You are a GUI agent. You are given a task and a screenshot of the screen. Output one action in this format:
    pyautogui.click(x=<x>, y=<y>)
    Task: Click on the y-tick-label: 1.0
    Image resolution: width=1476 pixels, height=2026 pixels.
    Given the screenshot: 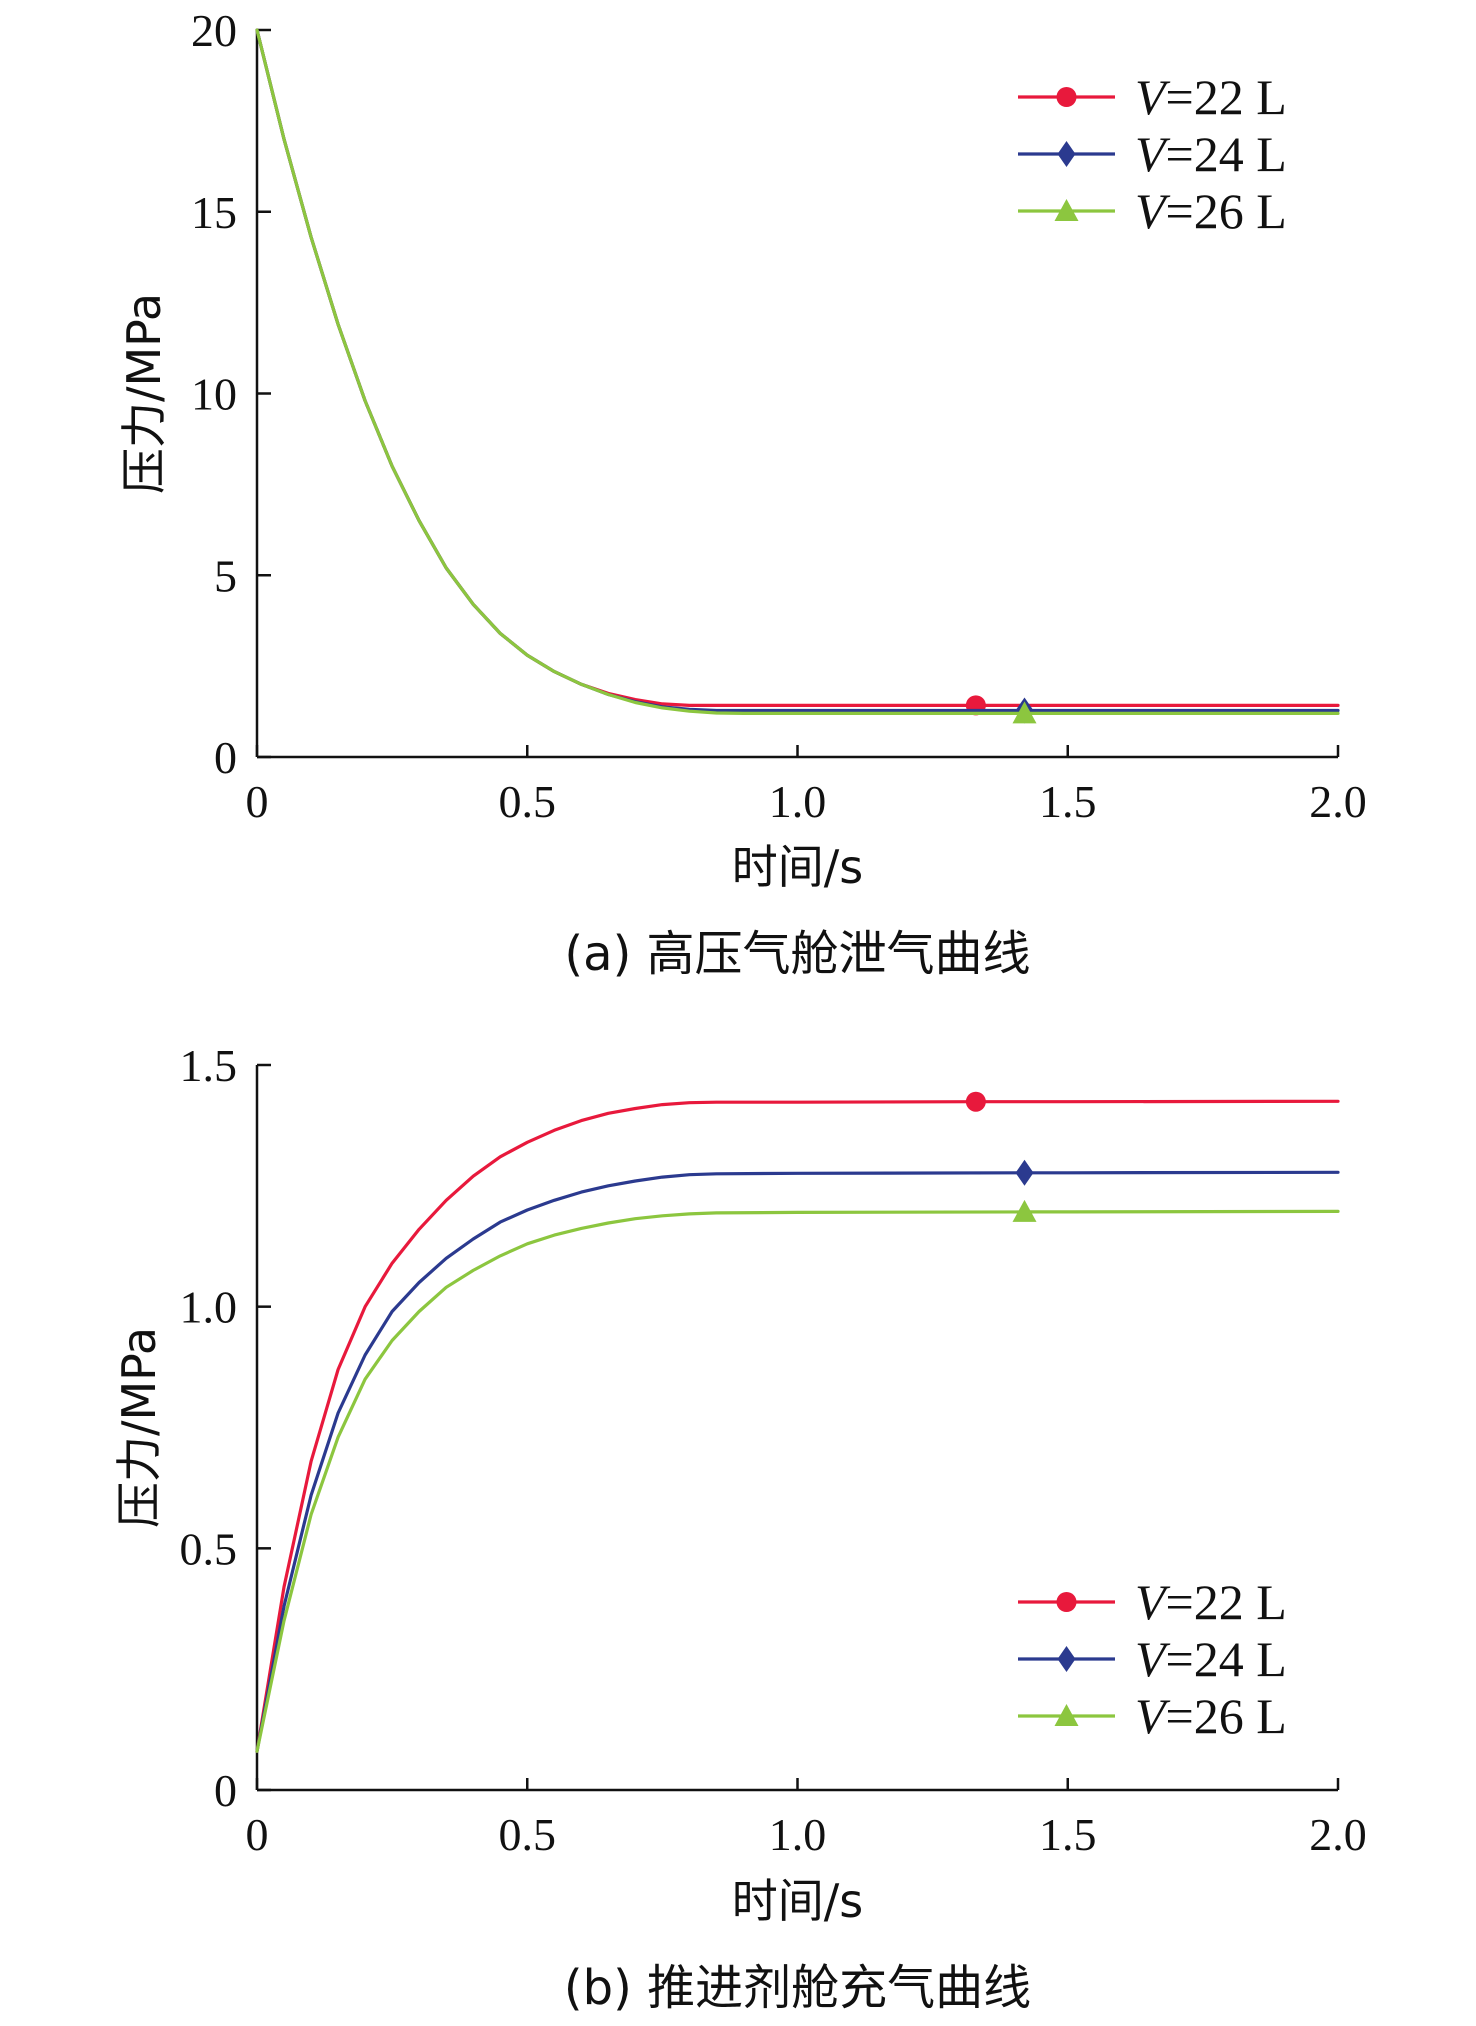 What is the action you would take?
    pyautogui.click(x=209, y=1307)
    